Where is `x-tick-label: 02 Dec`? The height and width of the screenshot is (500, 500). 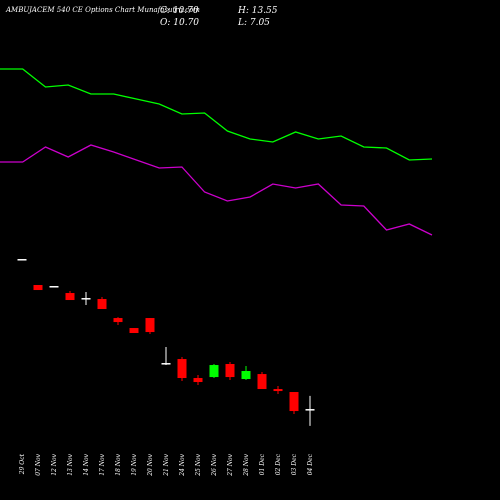
x-tick-label: 02 Dec is located at coordinates (278, 464).